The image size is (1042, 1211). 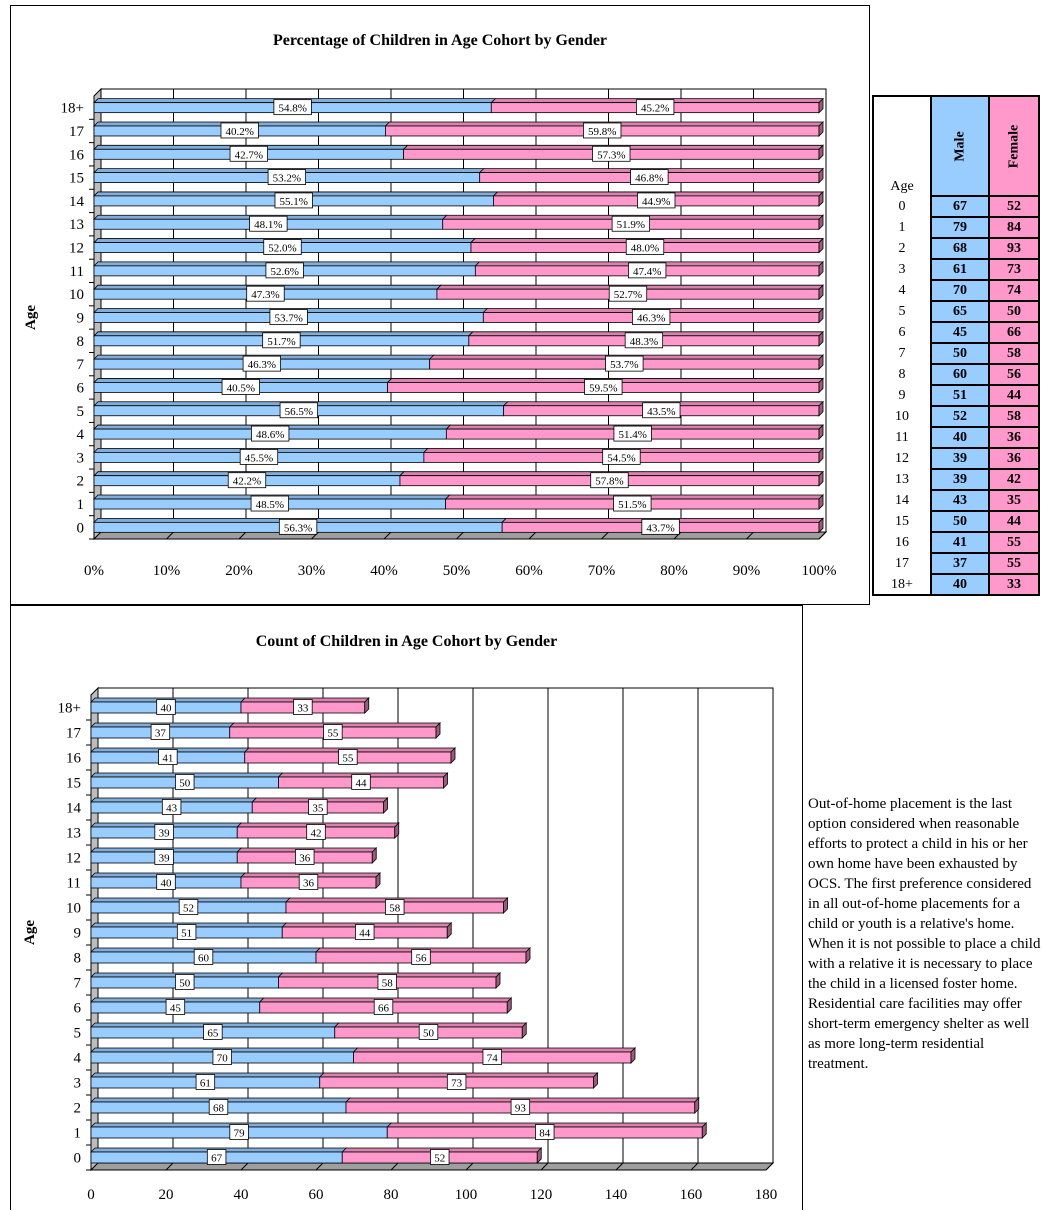 What do you see at coordinates (241, 388) in the screenshot?
I see `data-label: 40.5%` at bounding box center [241, 388].